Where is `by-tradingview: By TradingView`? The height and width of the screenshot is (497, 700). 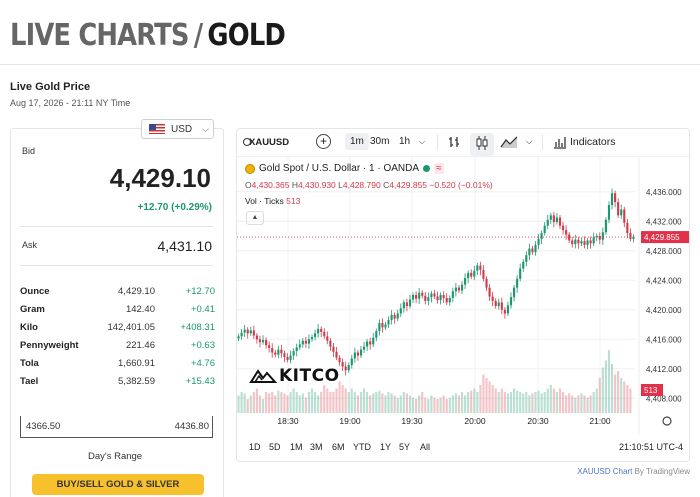 by-tradingview: By TradingView is located at coordinates (662, 471).